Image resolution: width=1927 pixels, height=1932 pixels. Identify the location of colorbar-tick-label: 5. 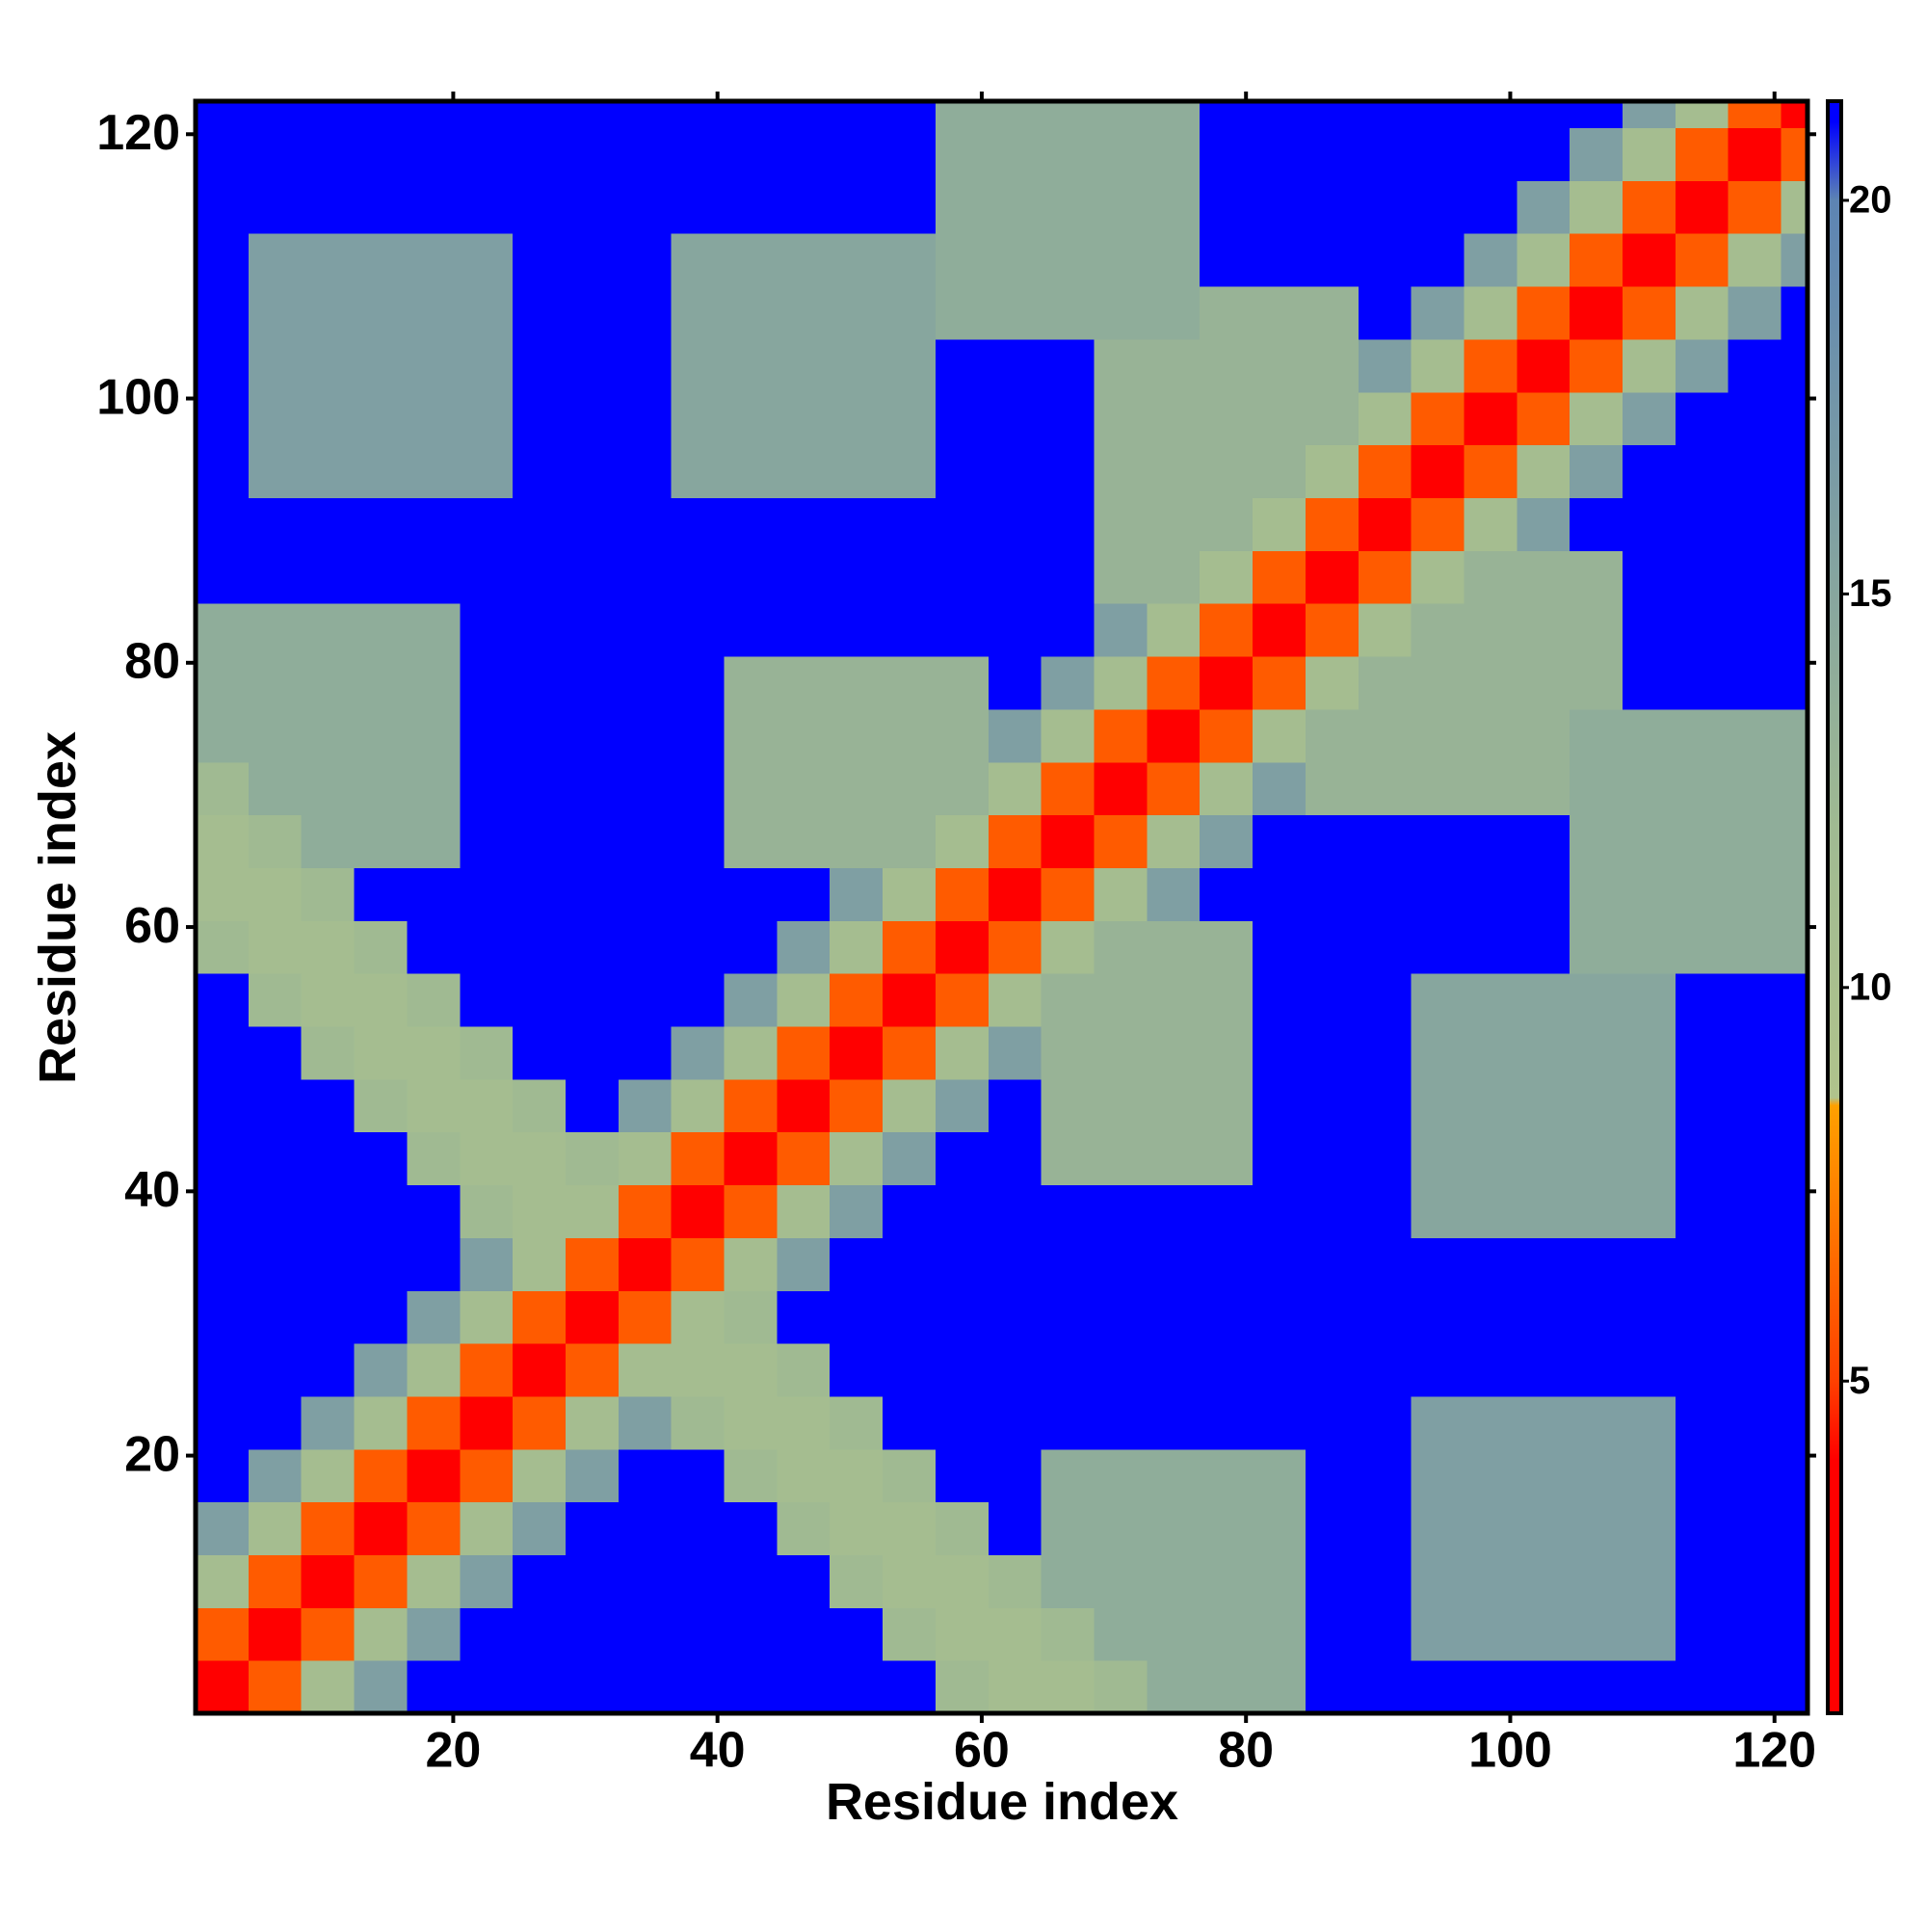
(1859, 1381).